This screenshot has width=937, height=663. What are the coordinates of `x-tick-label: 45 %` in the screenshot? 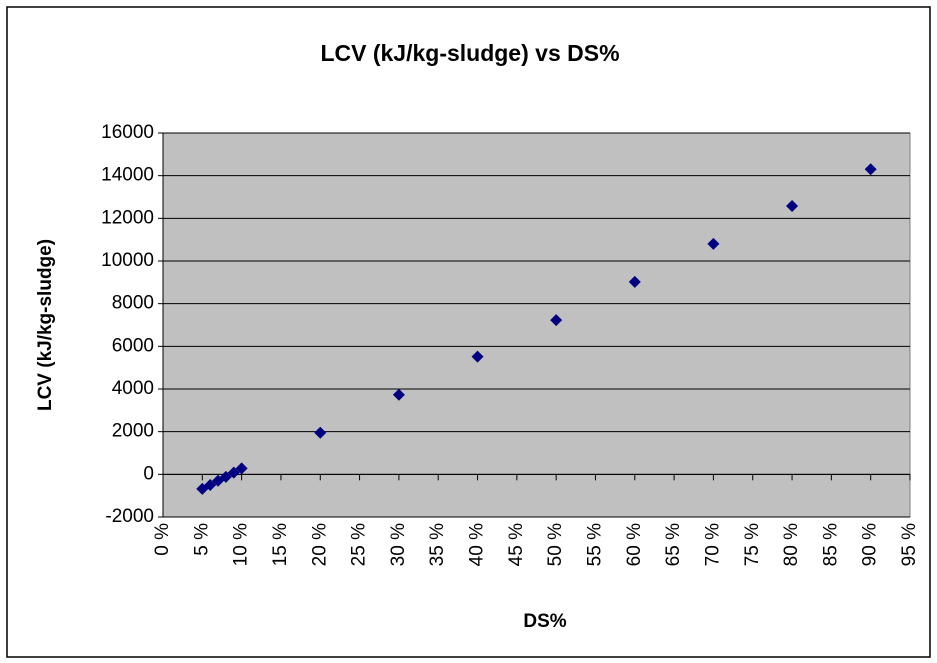 It's located at (516, 544).